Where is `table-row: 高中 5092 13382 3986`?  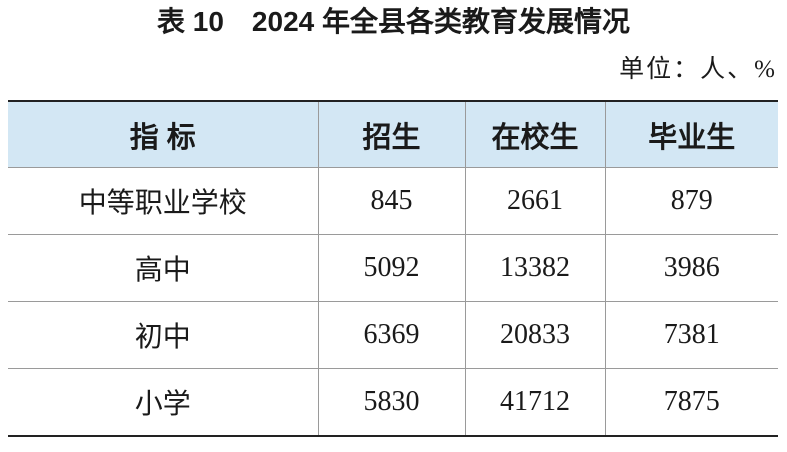 table-row: 高中 5092 13382 3986 is located at coordinates (393, 268).